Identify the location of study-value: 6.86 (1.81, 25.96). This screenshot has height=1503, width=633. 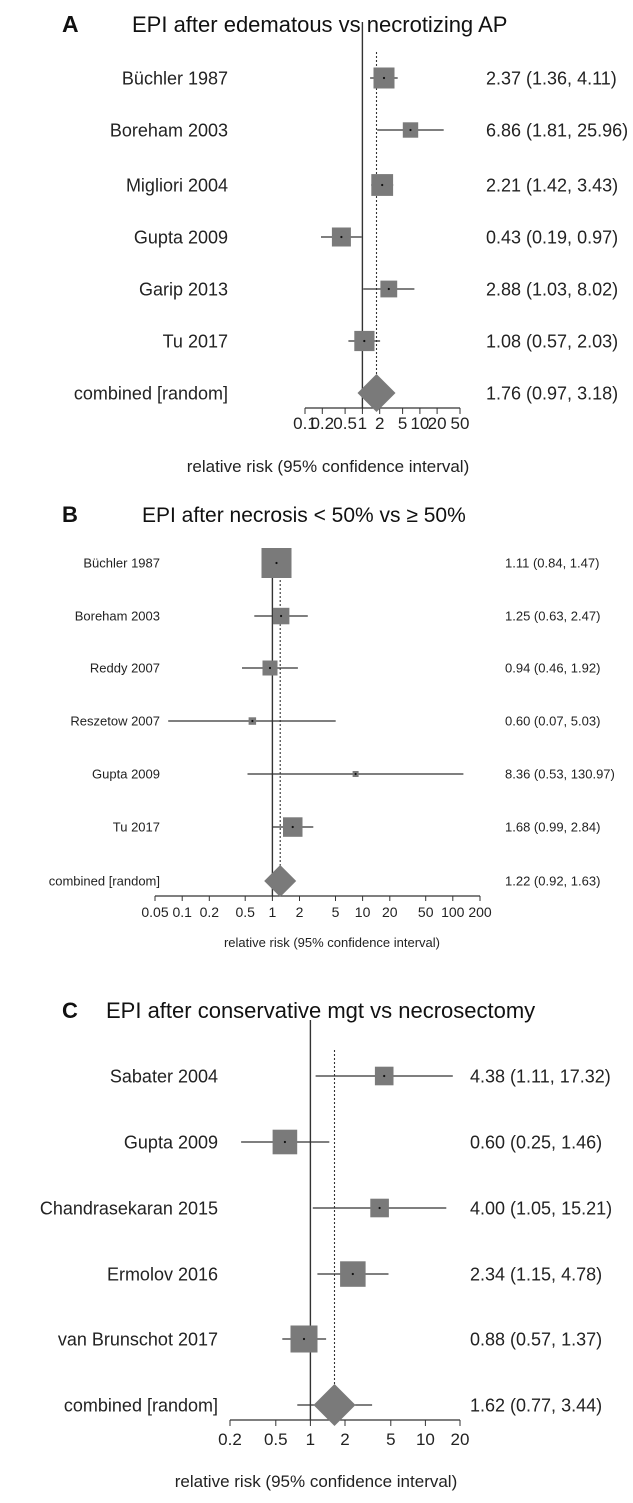
(557, 130).